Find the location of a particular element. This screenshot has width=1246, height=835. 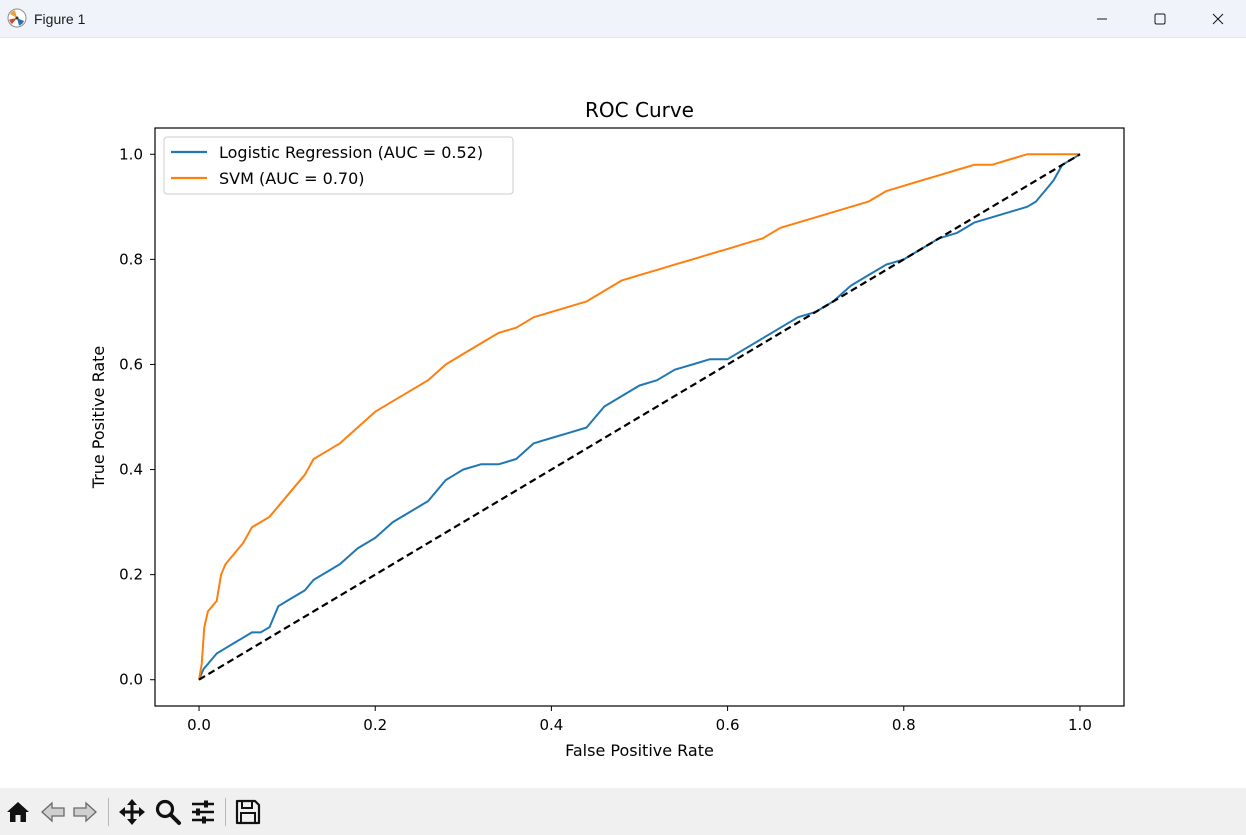

close-icon is located at coordinates (1218, 19).